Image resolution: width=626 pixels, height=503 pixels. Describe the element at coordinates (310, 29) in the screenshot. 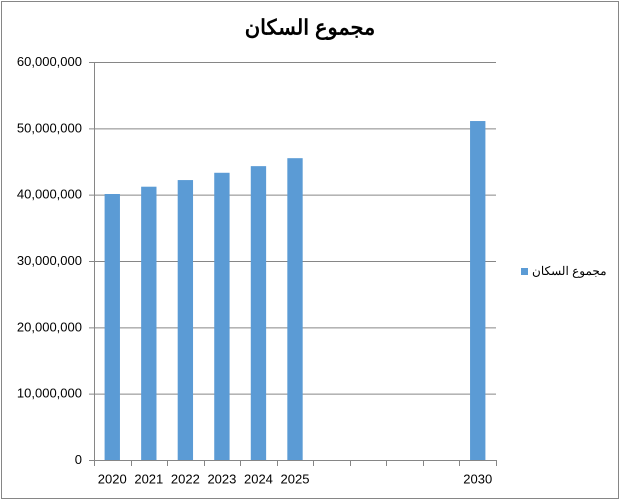

I see `chart-title: مجموع السكان` at that location.